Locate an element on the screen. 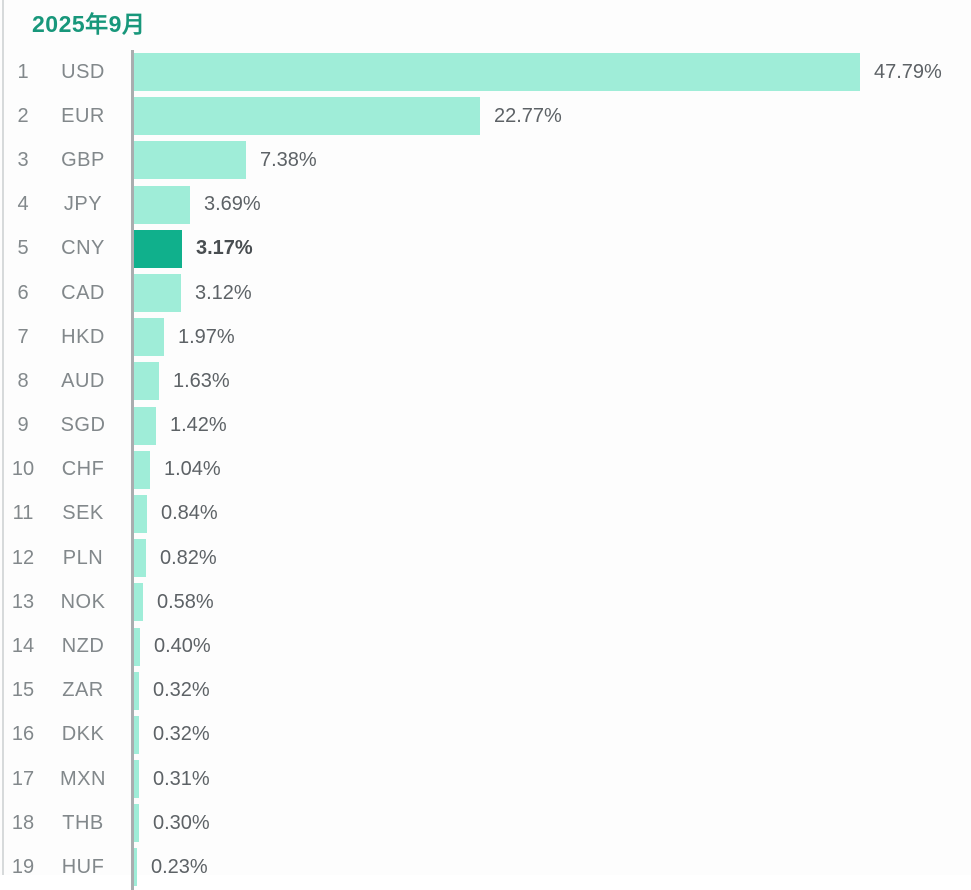 This screenshot has height=890, width=971. rank-label: 14 is located at coordinates (23, 646).